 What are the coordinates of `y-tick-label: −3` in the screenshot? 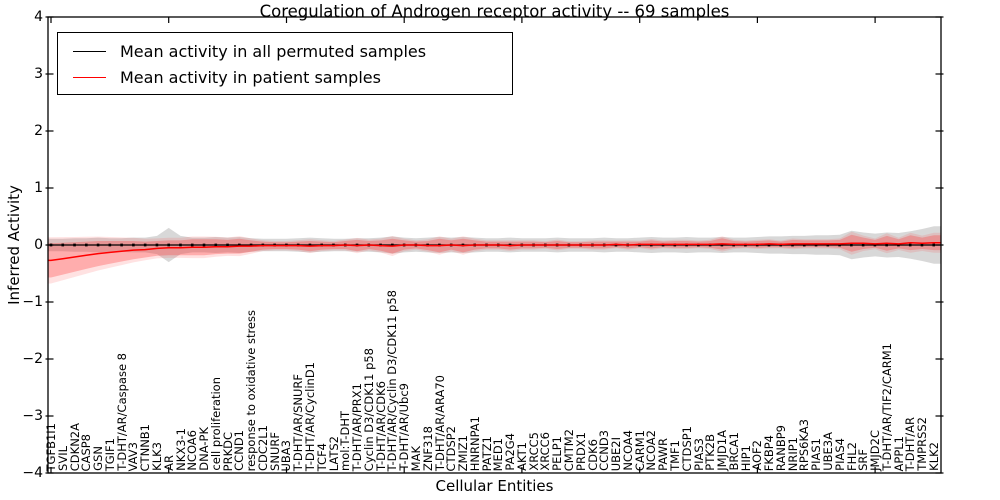 It's located at (32, 416).